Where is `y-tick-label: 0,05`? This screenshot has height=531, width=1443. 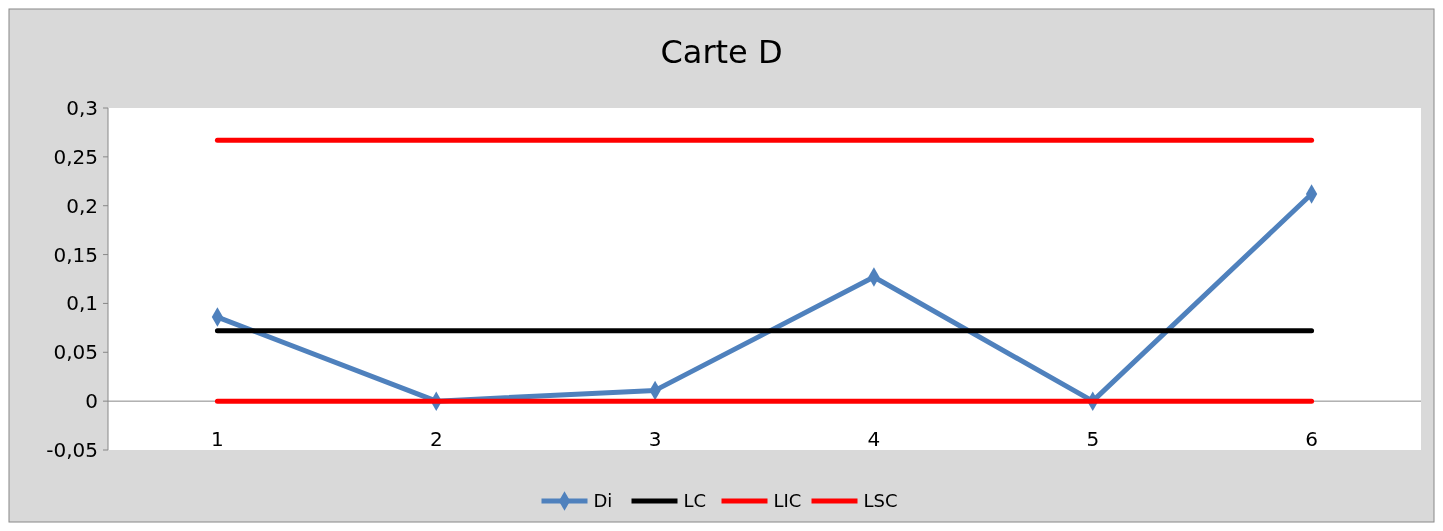 y-tick-label: 0,05 is located at coordinates (75, 352).